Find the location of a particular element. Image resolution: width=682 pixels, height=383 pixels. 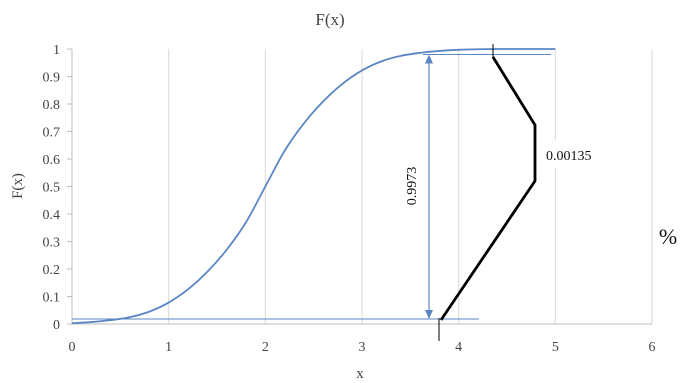

tail-bracket is located at coordinates (488, 188).